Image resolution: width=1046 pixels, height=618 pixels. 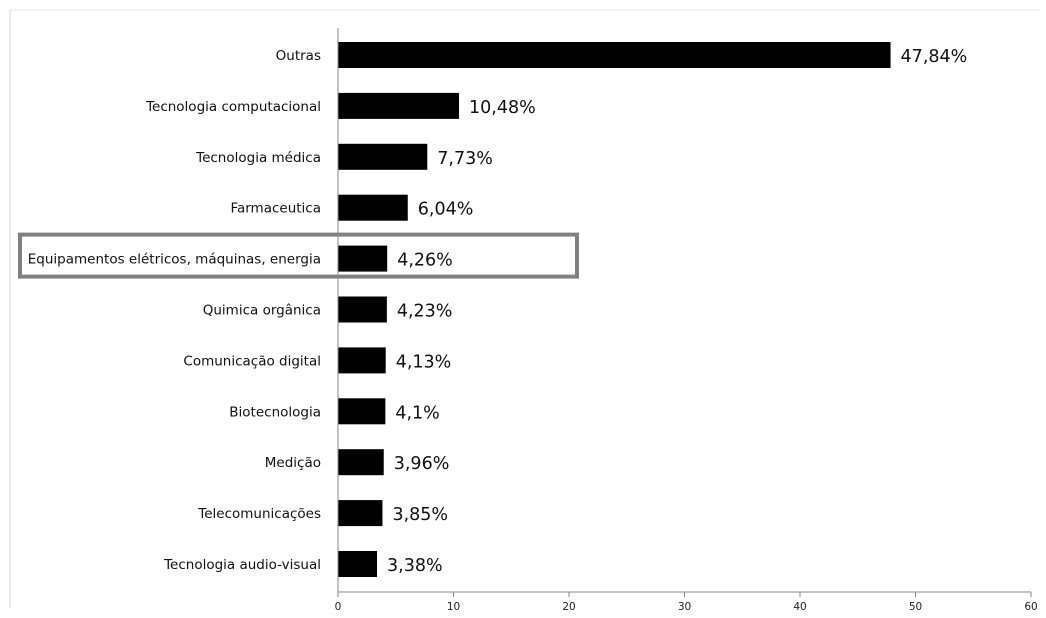 I want to click on x-tick-label-0: 0, so click(x=338, y=607).